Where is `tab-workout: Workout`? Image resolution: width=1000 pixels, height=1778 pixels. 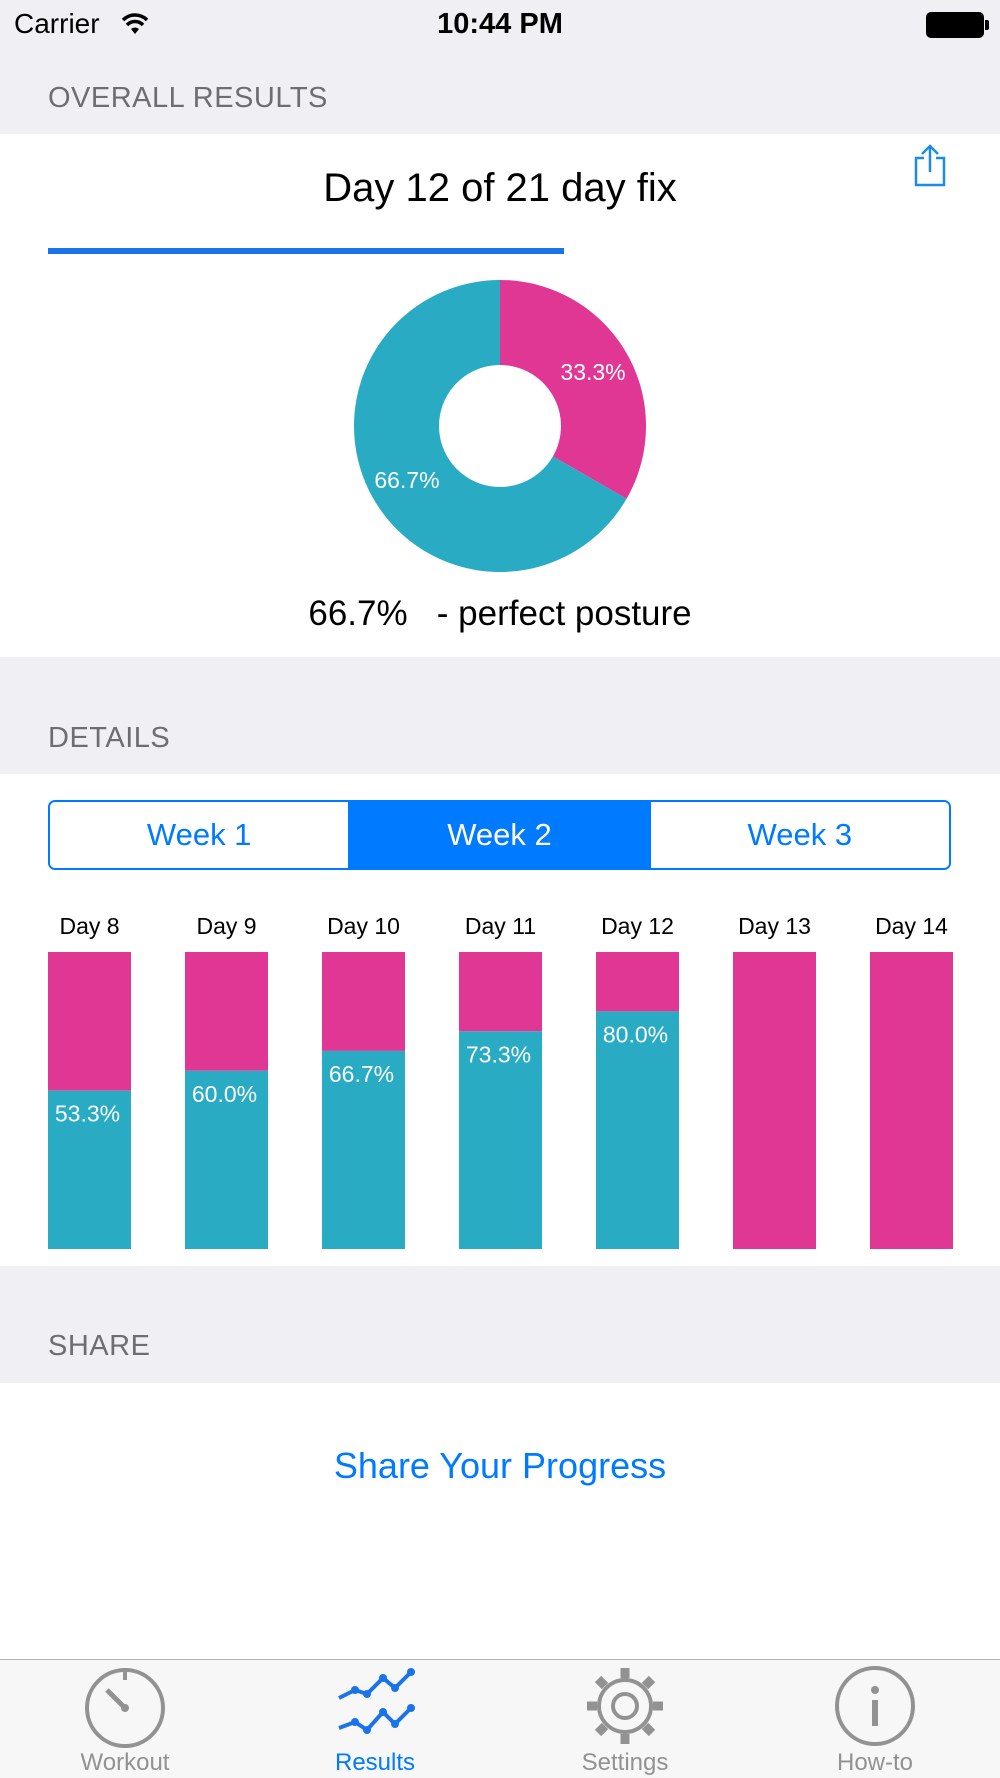
tab-workout: Workout is located at coordinates (125, 1719).